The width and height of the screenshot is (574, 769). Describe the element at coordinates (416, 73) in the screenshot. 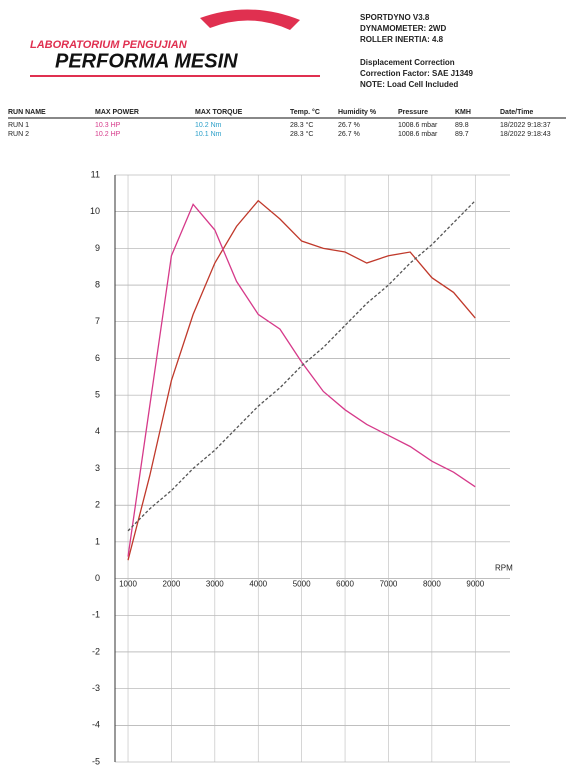

I see `info-line: Correction Factor: SAE J1349` at that location.